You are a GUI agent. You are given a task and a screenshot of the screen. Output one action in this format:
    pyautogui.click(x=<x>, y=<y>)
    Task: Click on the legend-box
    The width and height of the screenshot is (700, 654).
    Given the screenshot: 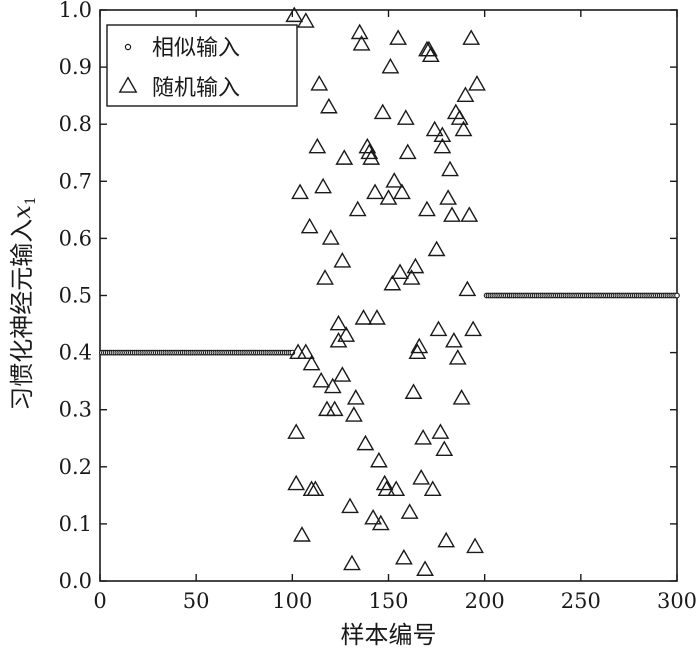 What is the action you would take?
    pyautogui.click(x=202, y=65)
    